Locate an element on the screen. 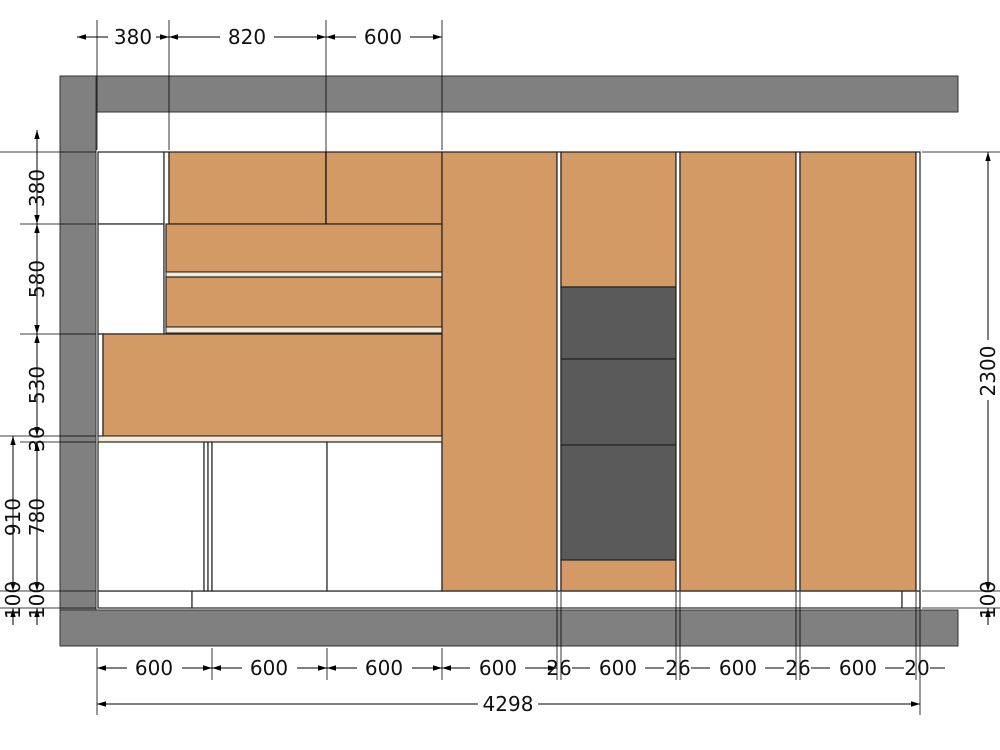  upper-wall-cabinets is located at coordinates (270, 294).